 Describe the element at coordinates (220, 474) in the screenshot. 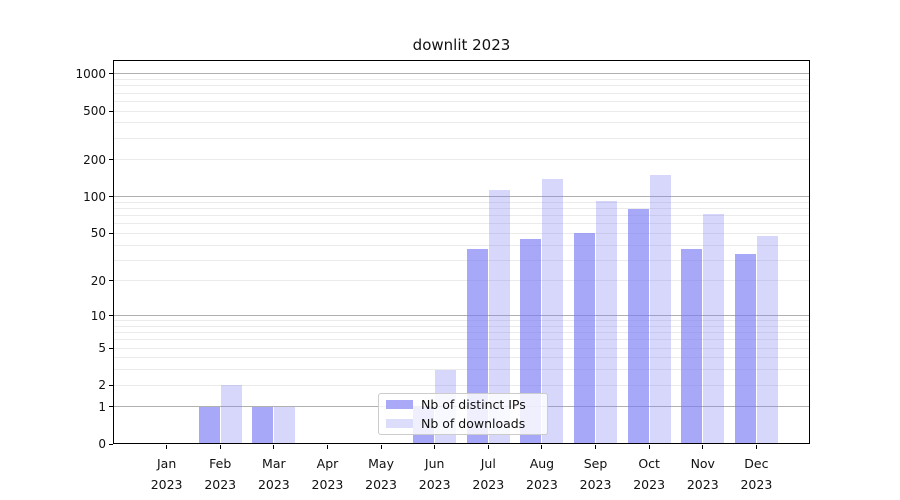

I see `x-tick-label-feb: Feb 2023` at that location.